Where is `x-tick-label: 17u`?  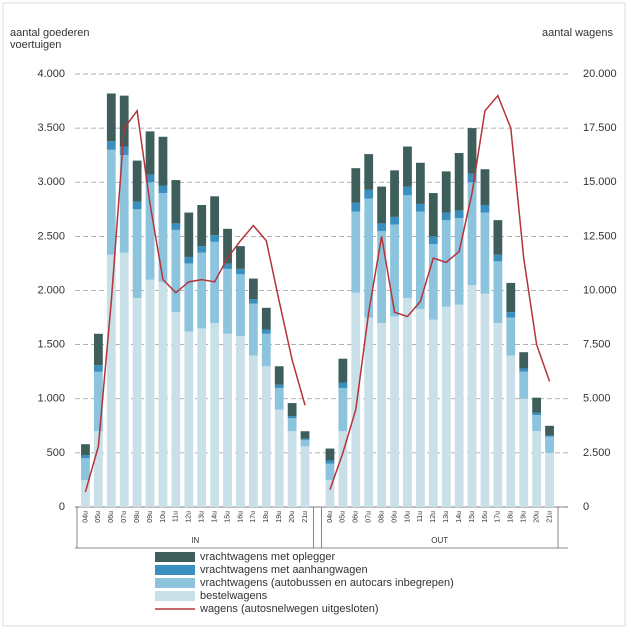 x-tick-label: 17u is located at coordinates (498, 517).